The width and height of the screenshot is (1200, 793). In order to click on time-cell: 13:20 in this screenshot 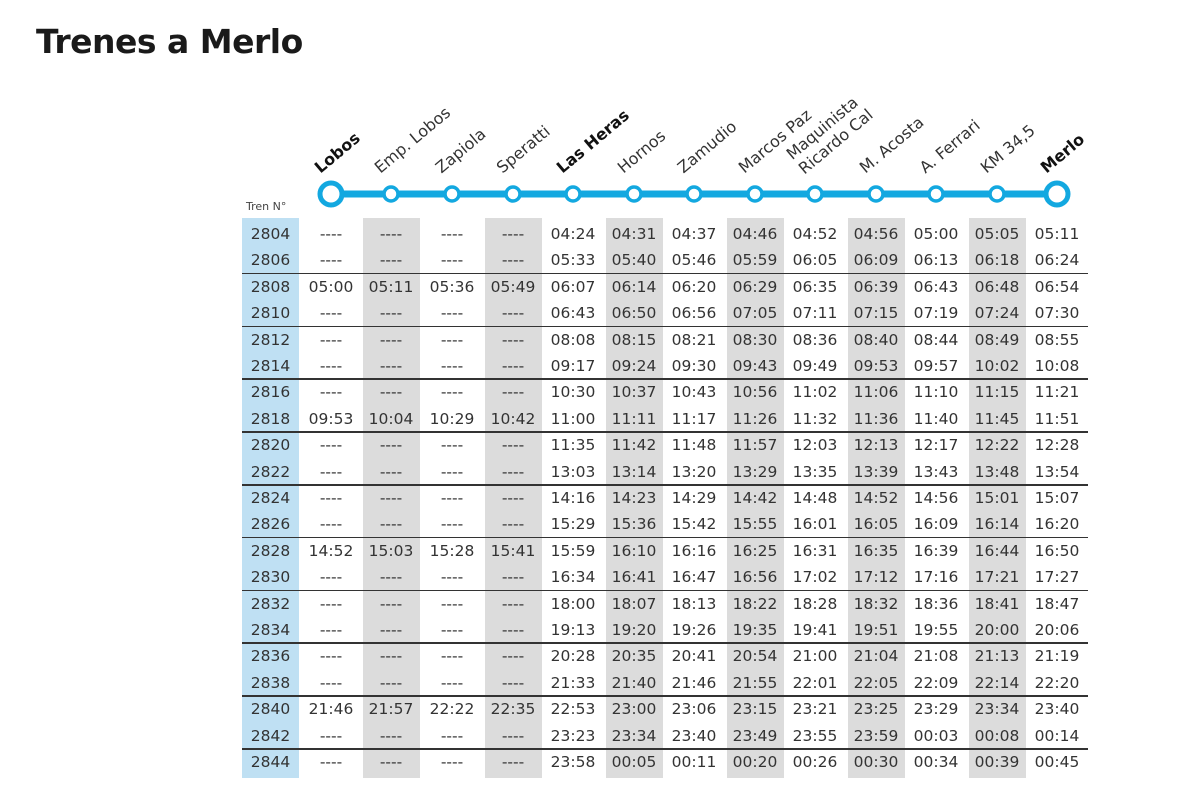, I will do `click(694, 471)`.